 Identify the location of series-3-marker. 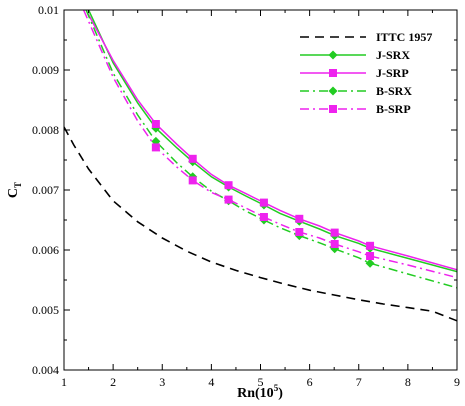
(370, 263).